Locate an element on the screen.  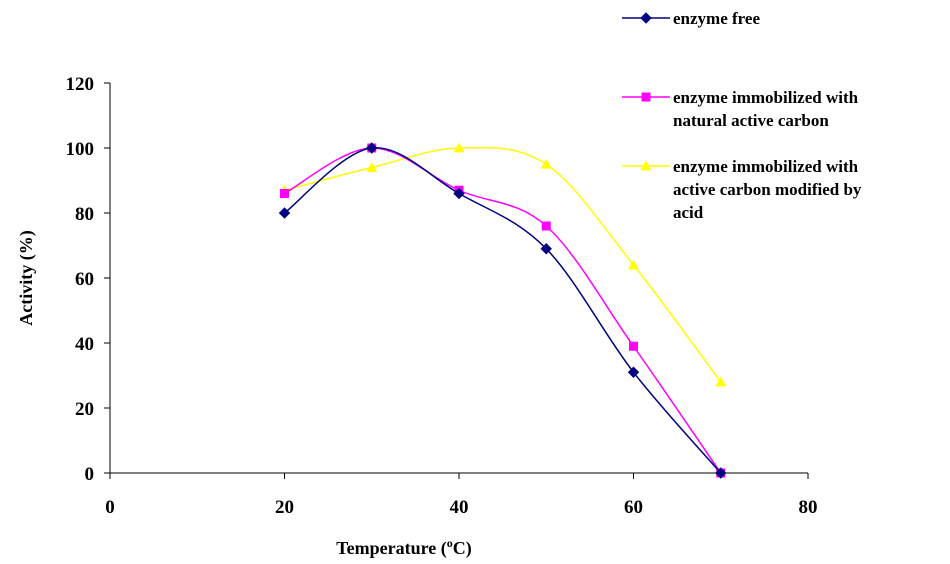
y-tick-label: 120 is located at coordinates (80, 84).